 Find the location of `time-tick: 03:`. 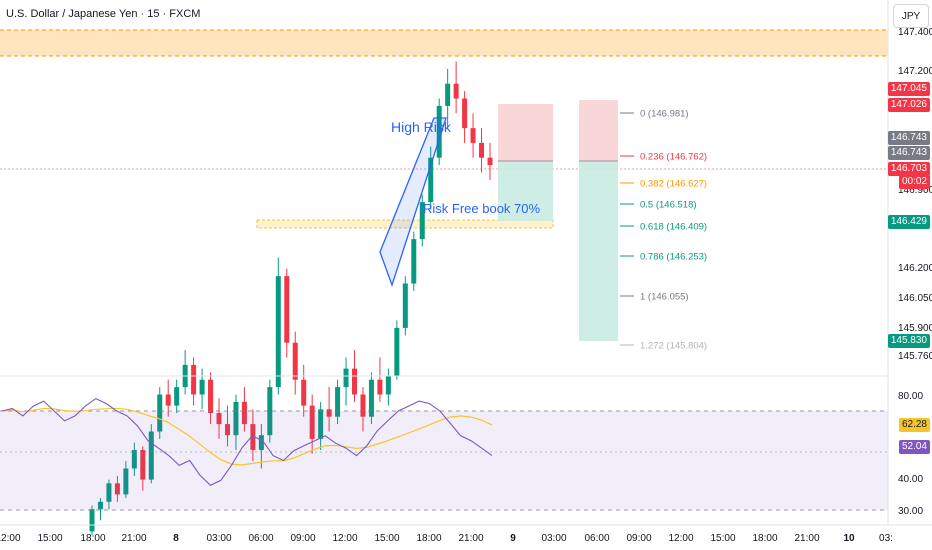

time-tick: 03: is located at coordinates (886, 538).